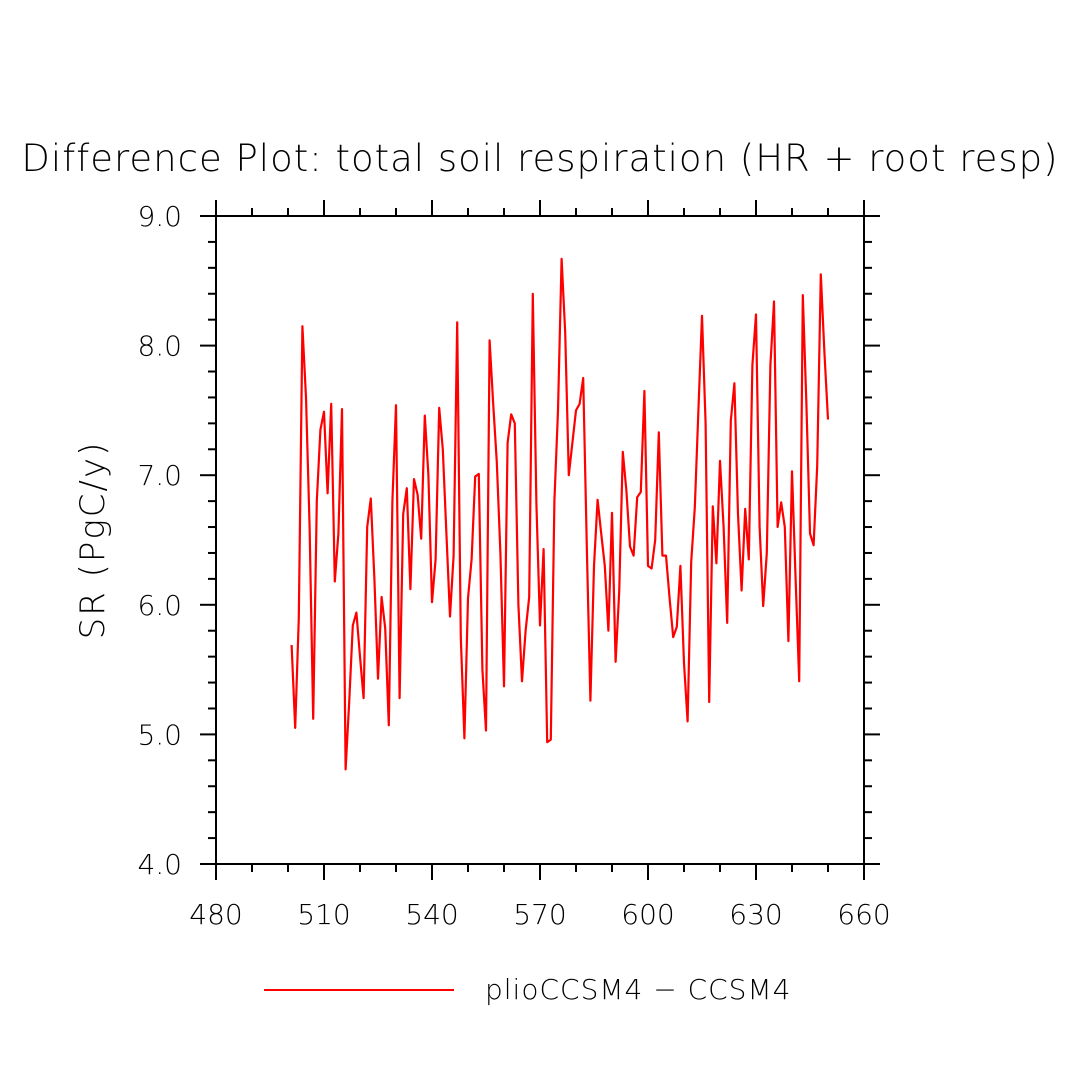  Describe the element at coordinates (539, 914) in the screenshot. I see `x-tick-label: 570` at that location.